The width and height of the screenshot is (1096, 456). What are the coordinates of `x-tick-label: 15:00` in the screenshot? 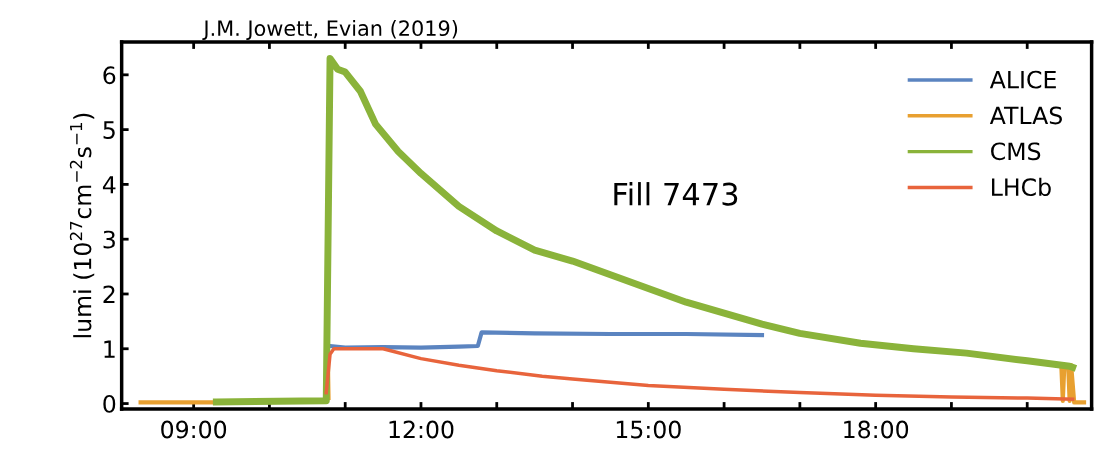 It's located at (648, 429).